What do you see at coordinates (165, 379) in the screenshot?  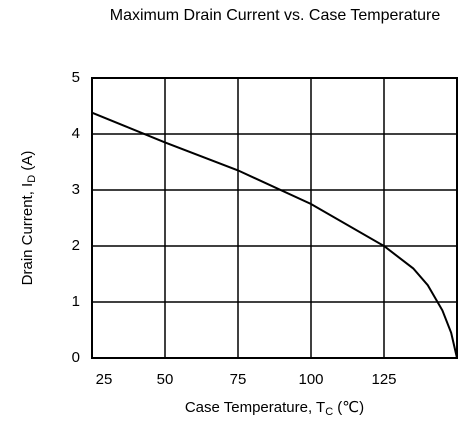 I see `x-tick-label: 50` at bounding box center [165, 379].